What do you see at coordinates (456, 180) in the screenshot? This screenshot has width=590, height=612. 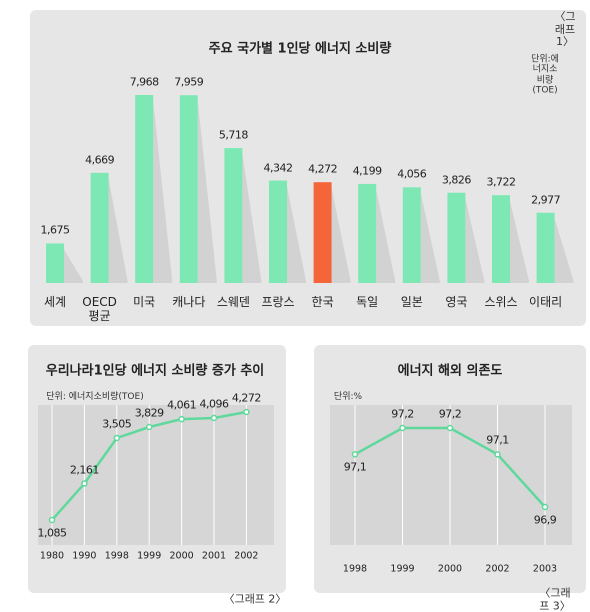 I see `value-label: 3,826` at bounding box center [456, 180].